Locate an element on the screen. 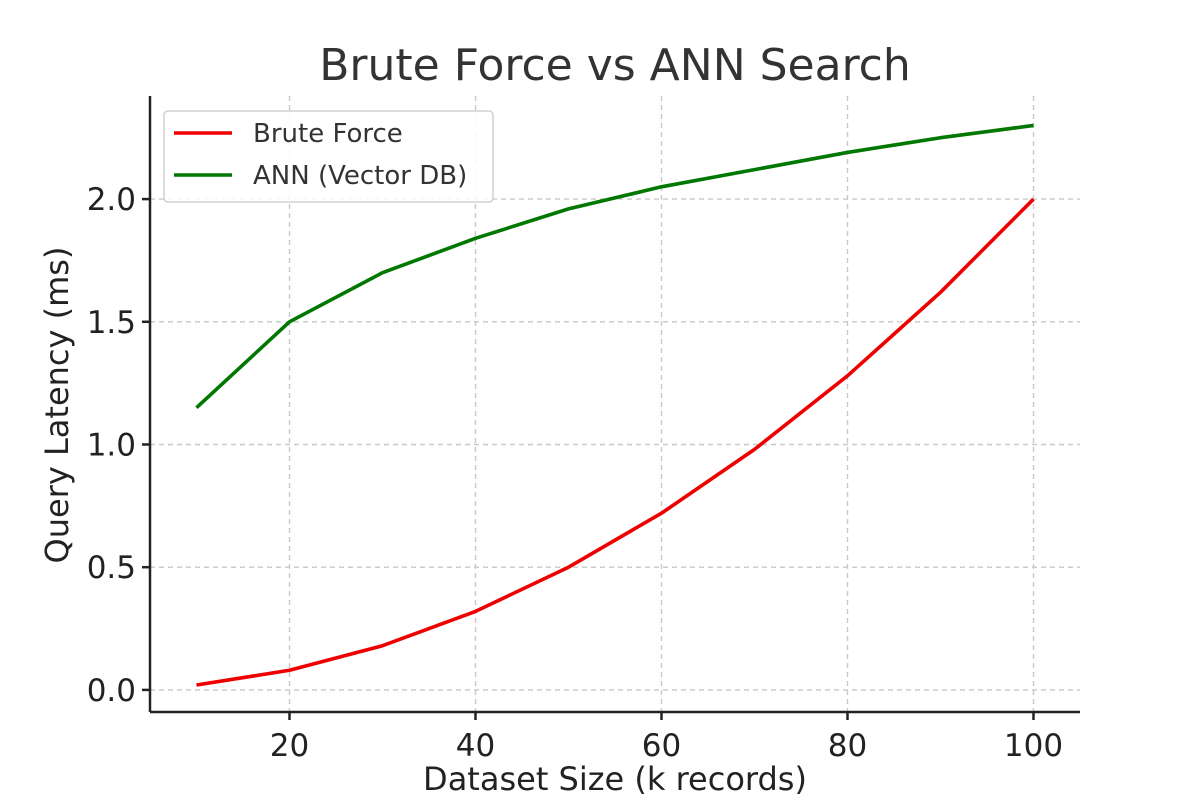 The width and height of the screenshot is (1200, 800). legend-label-ann-vector-db: ANN (Vector DB) is located at coordinates (360, 176).